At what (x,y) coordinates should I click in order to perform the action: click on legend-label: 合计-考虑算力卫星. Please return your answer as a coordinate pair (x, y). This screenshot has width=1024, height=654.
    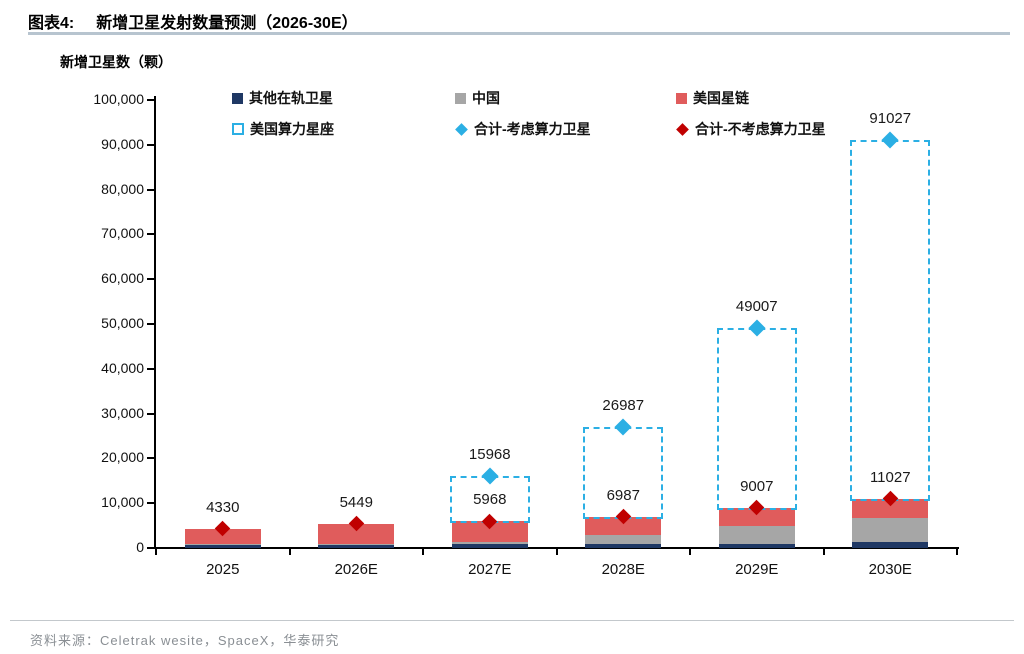
    Looking at the image, I should click on (532, 129).